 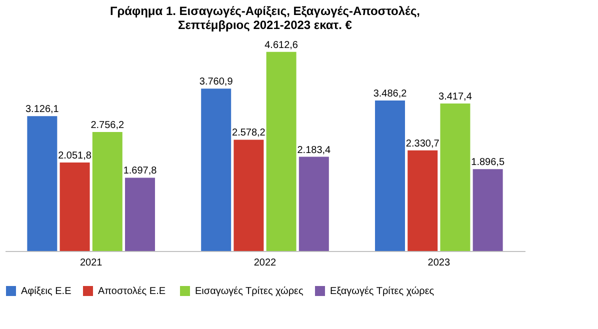 What do you see at coordinates (439, 263) in the screenshot?
I see `x-tick-label: 2023` at bounding box center [439, 263].